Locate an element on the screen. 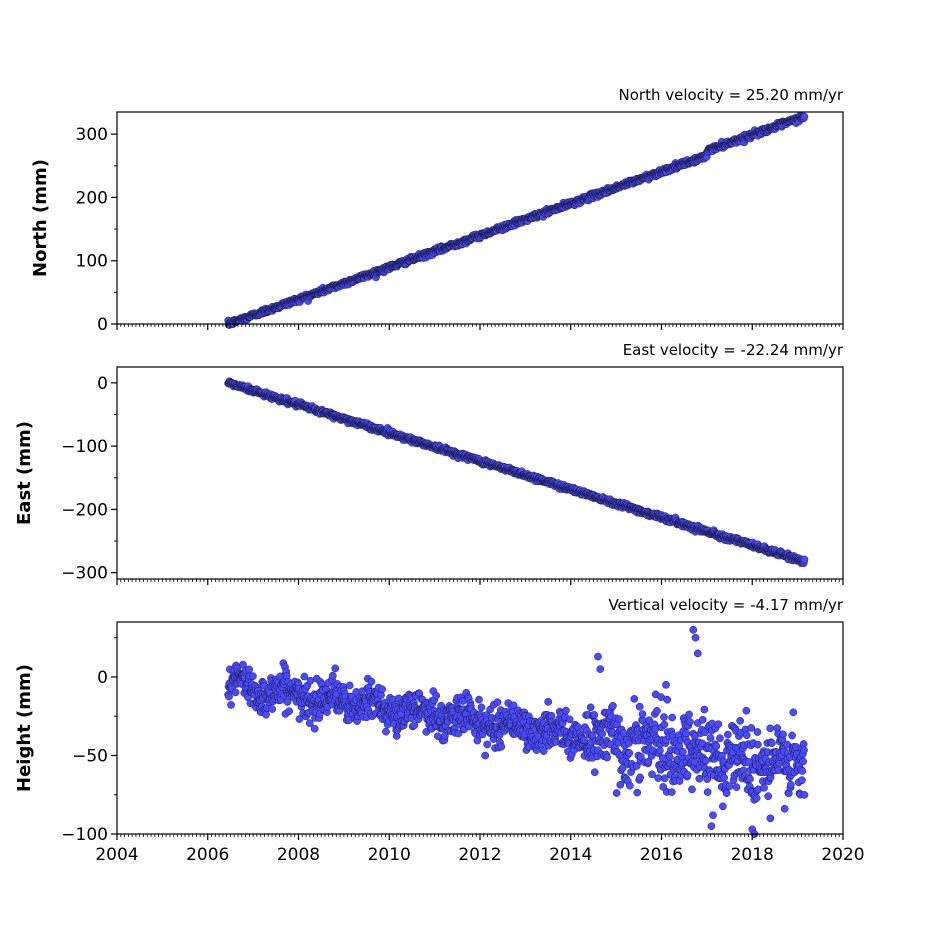  east-data-points is located at coordinates (516, 472).